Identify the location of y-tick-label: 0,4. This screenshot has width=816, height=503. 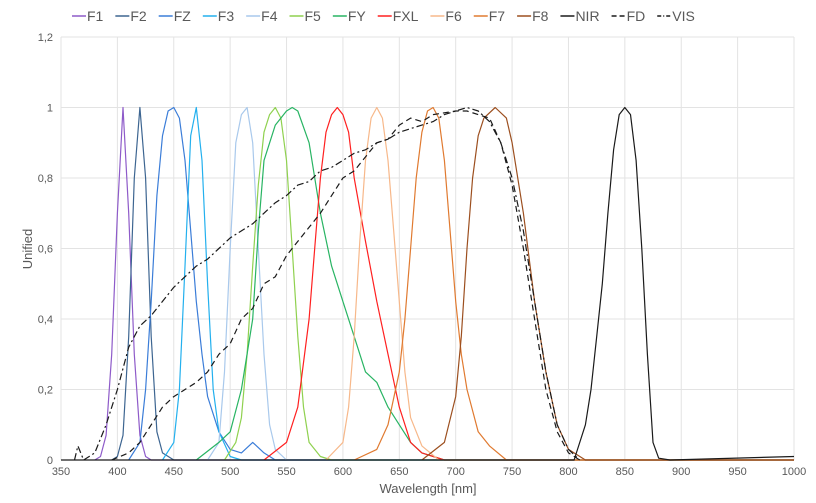
(45, 320).